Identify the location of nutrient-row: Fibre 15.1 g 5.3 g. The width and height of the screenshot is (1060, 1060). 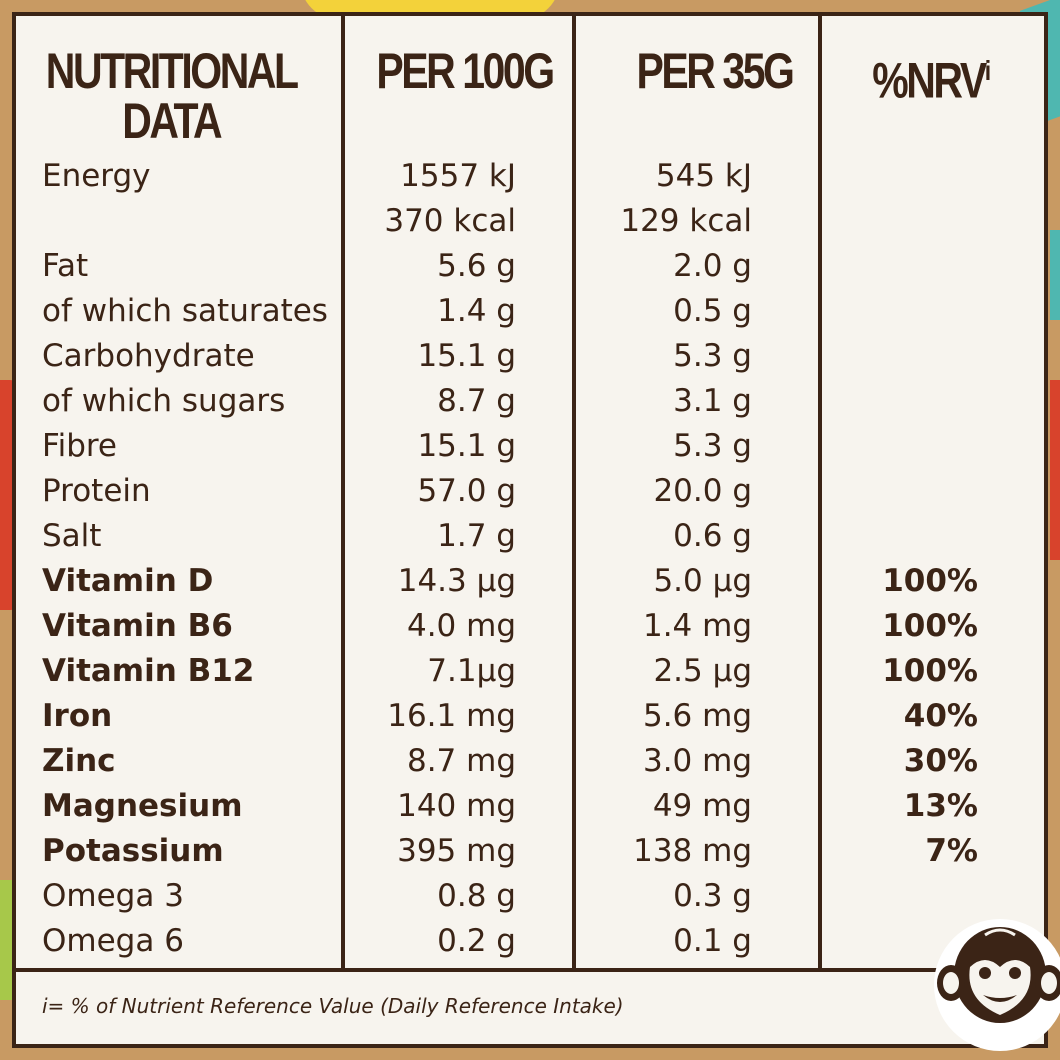
(526, 446).